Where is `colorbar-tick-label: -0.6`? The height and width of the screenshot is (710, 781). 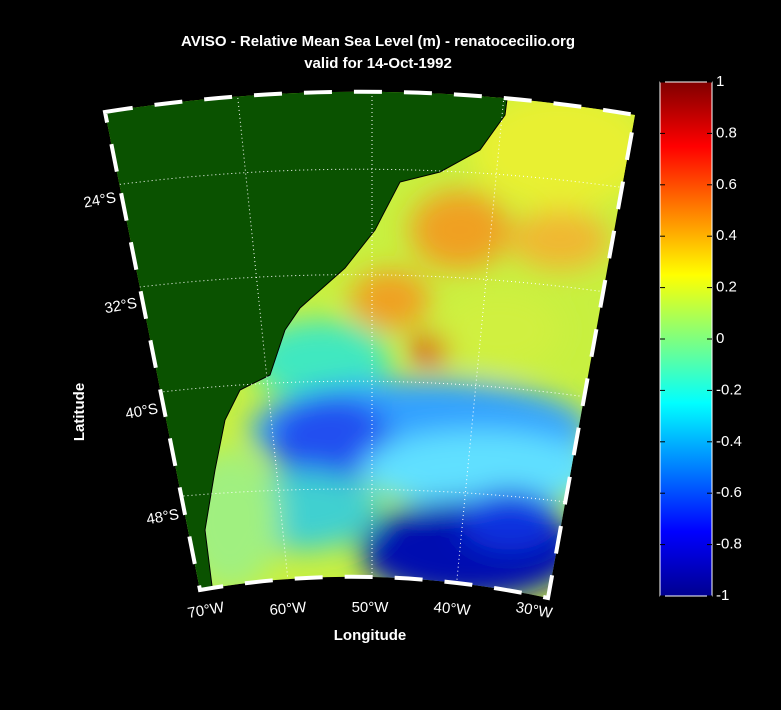 colorbar-tick-label: -0.6 is located at coordinates (729, 492).